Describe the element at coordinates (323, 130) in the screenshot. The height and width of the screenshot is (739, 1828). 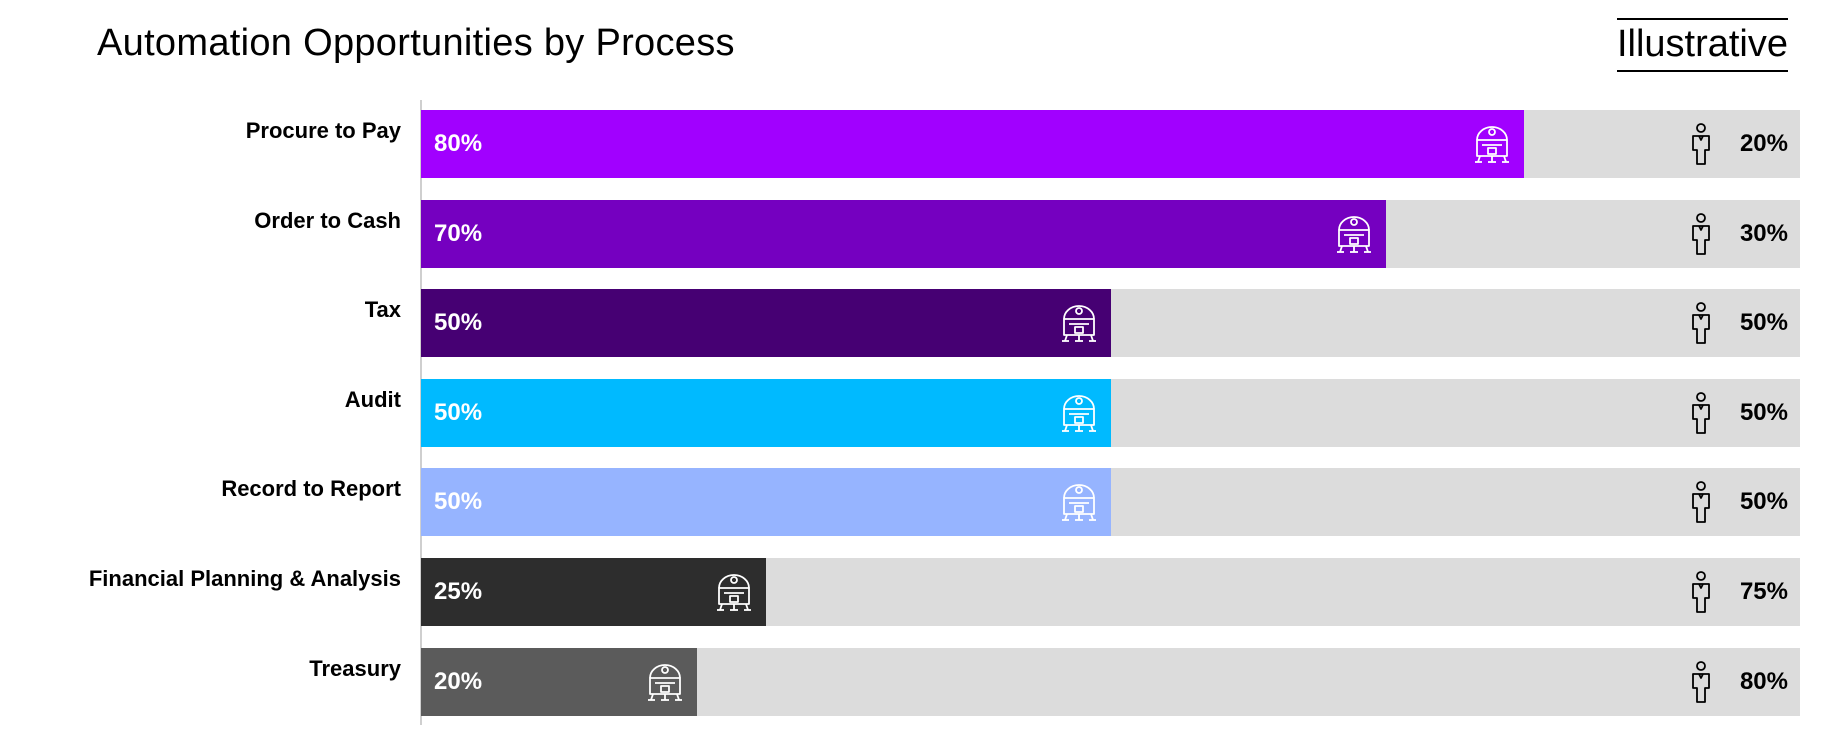
I see `category-label: Procure to Pay` at that location.